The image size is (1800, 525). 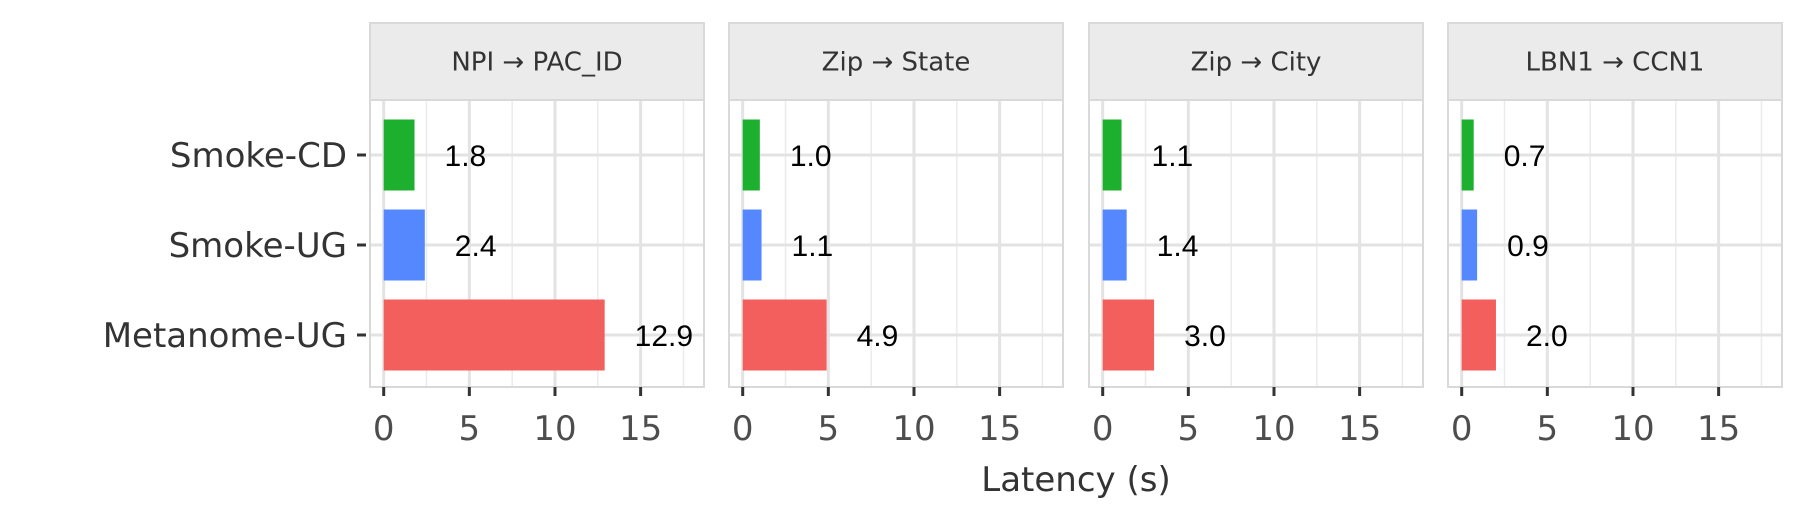 I want to click on value-label: 2.0, so click(x=1547, y=336).